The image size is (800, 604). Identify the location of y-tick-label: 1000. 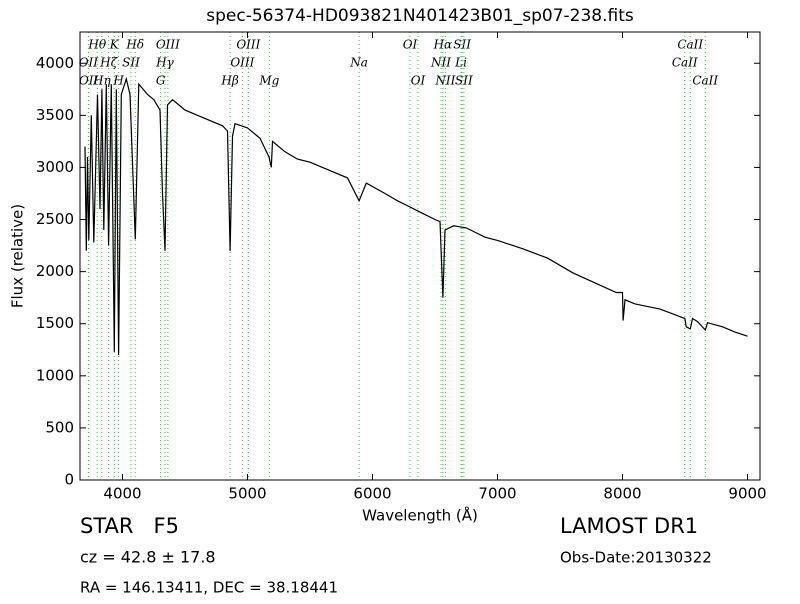
(55, 375).